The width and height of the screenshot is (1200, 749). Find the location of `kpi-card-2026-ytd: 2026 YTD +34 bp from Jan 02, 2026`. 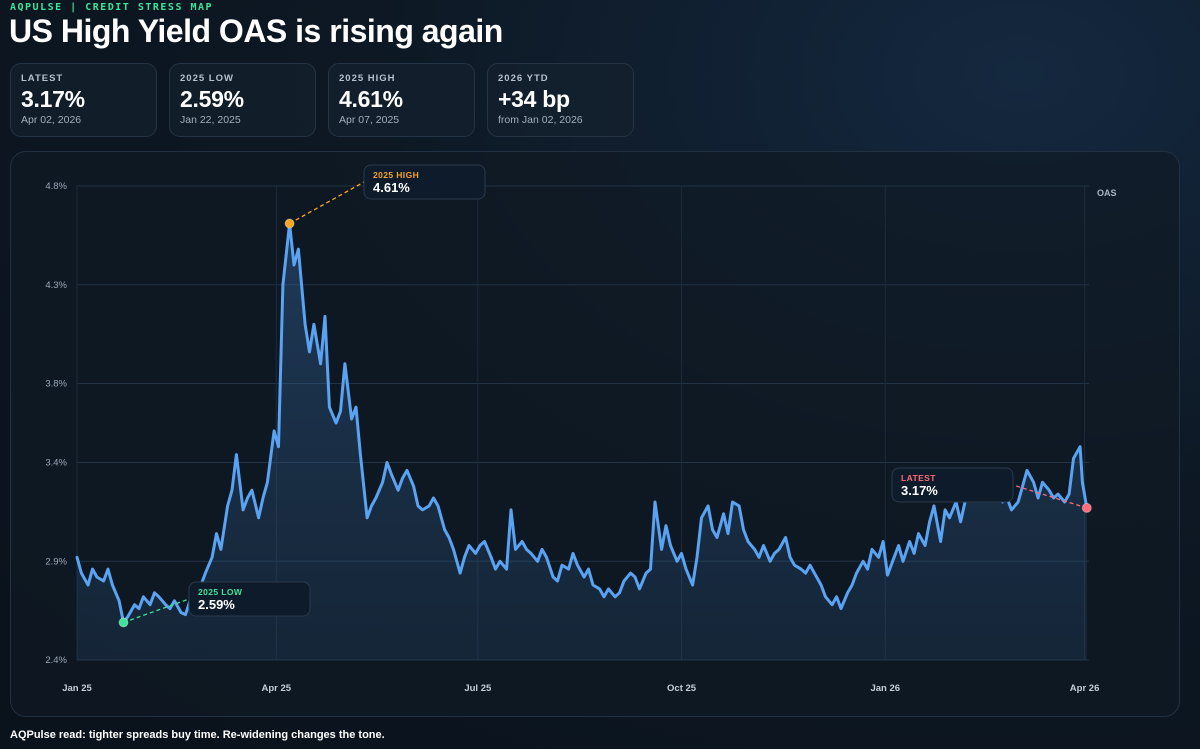

kpi-card-2026-ytd: 2026 YTD +34 bp from Jan 02, 2026 is located at coordinates (560, 100).